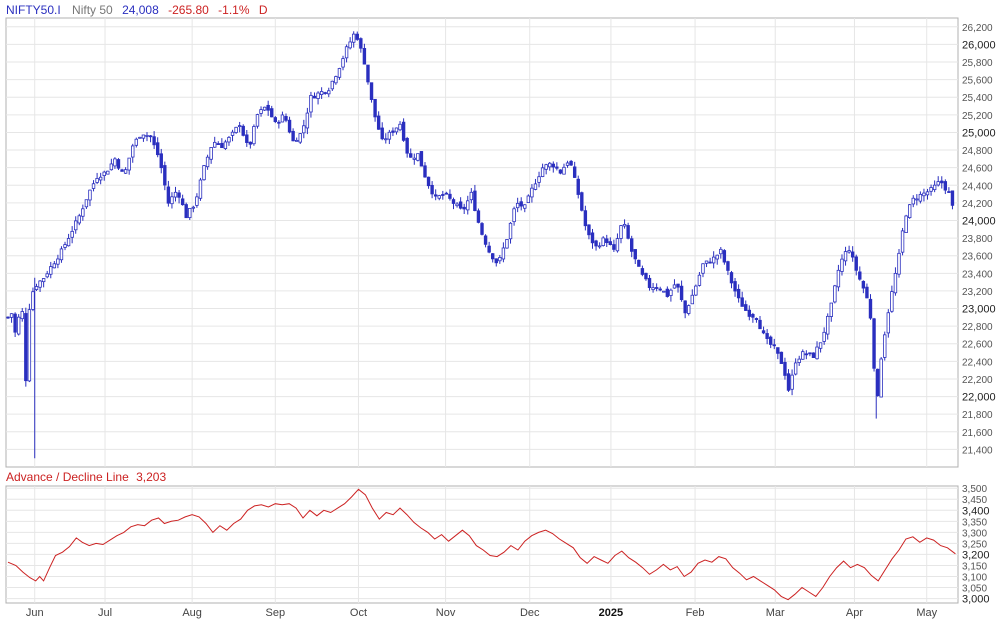 The width and height of the screenshot is (1000, 622). Describe the element at coordinates (979, 310) in the screenshot. I see `price-tick-label: 23,000` at that location.